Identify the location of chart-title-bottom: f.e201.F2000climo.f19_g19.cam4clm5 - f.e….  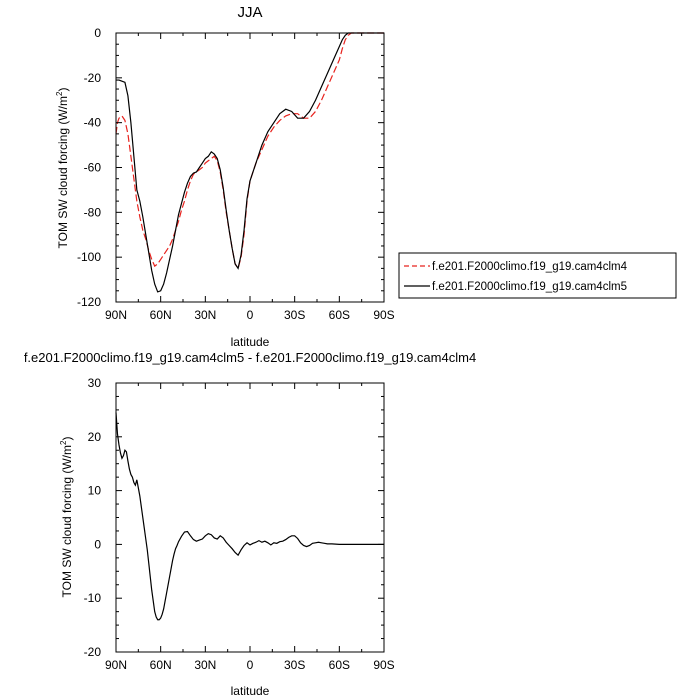
(250, 357).